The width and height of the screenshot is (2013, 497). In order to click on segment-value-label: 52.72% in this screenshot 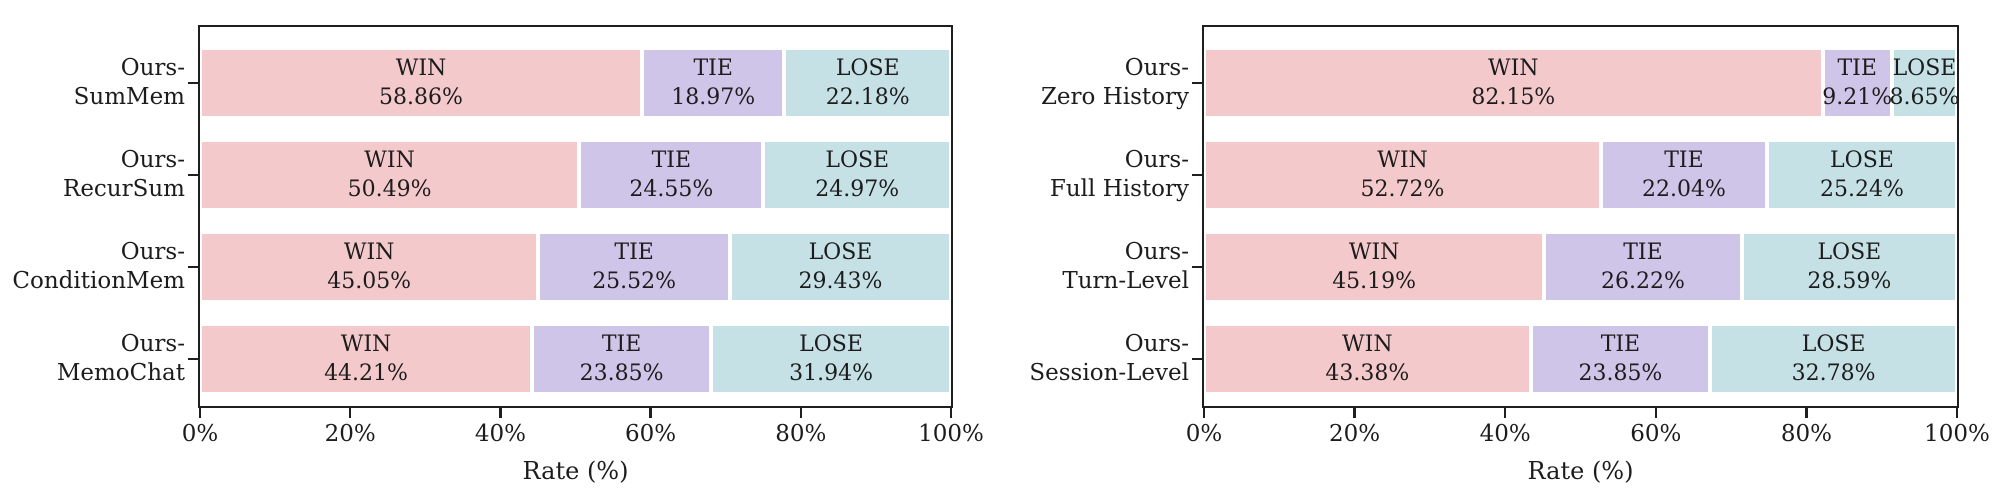, I will do `click(1402, 189)`.